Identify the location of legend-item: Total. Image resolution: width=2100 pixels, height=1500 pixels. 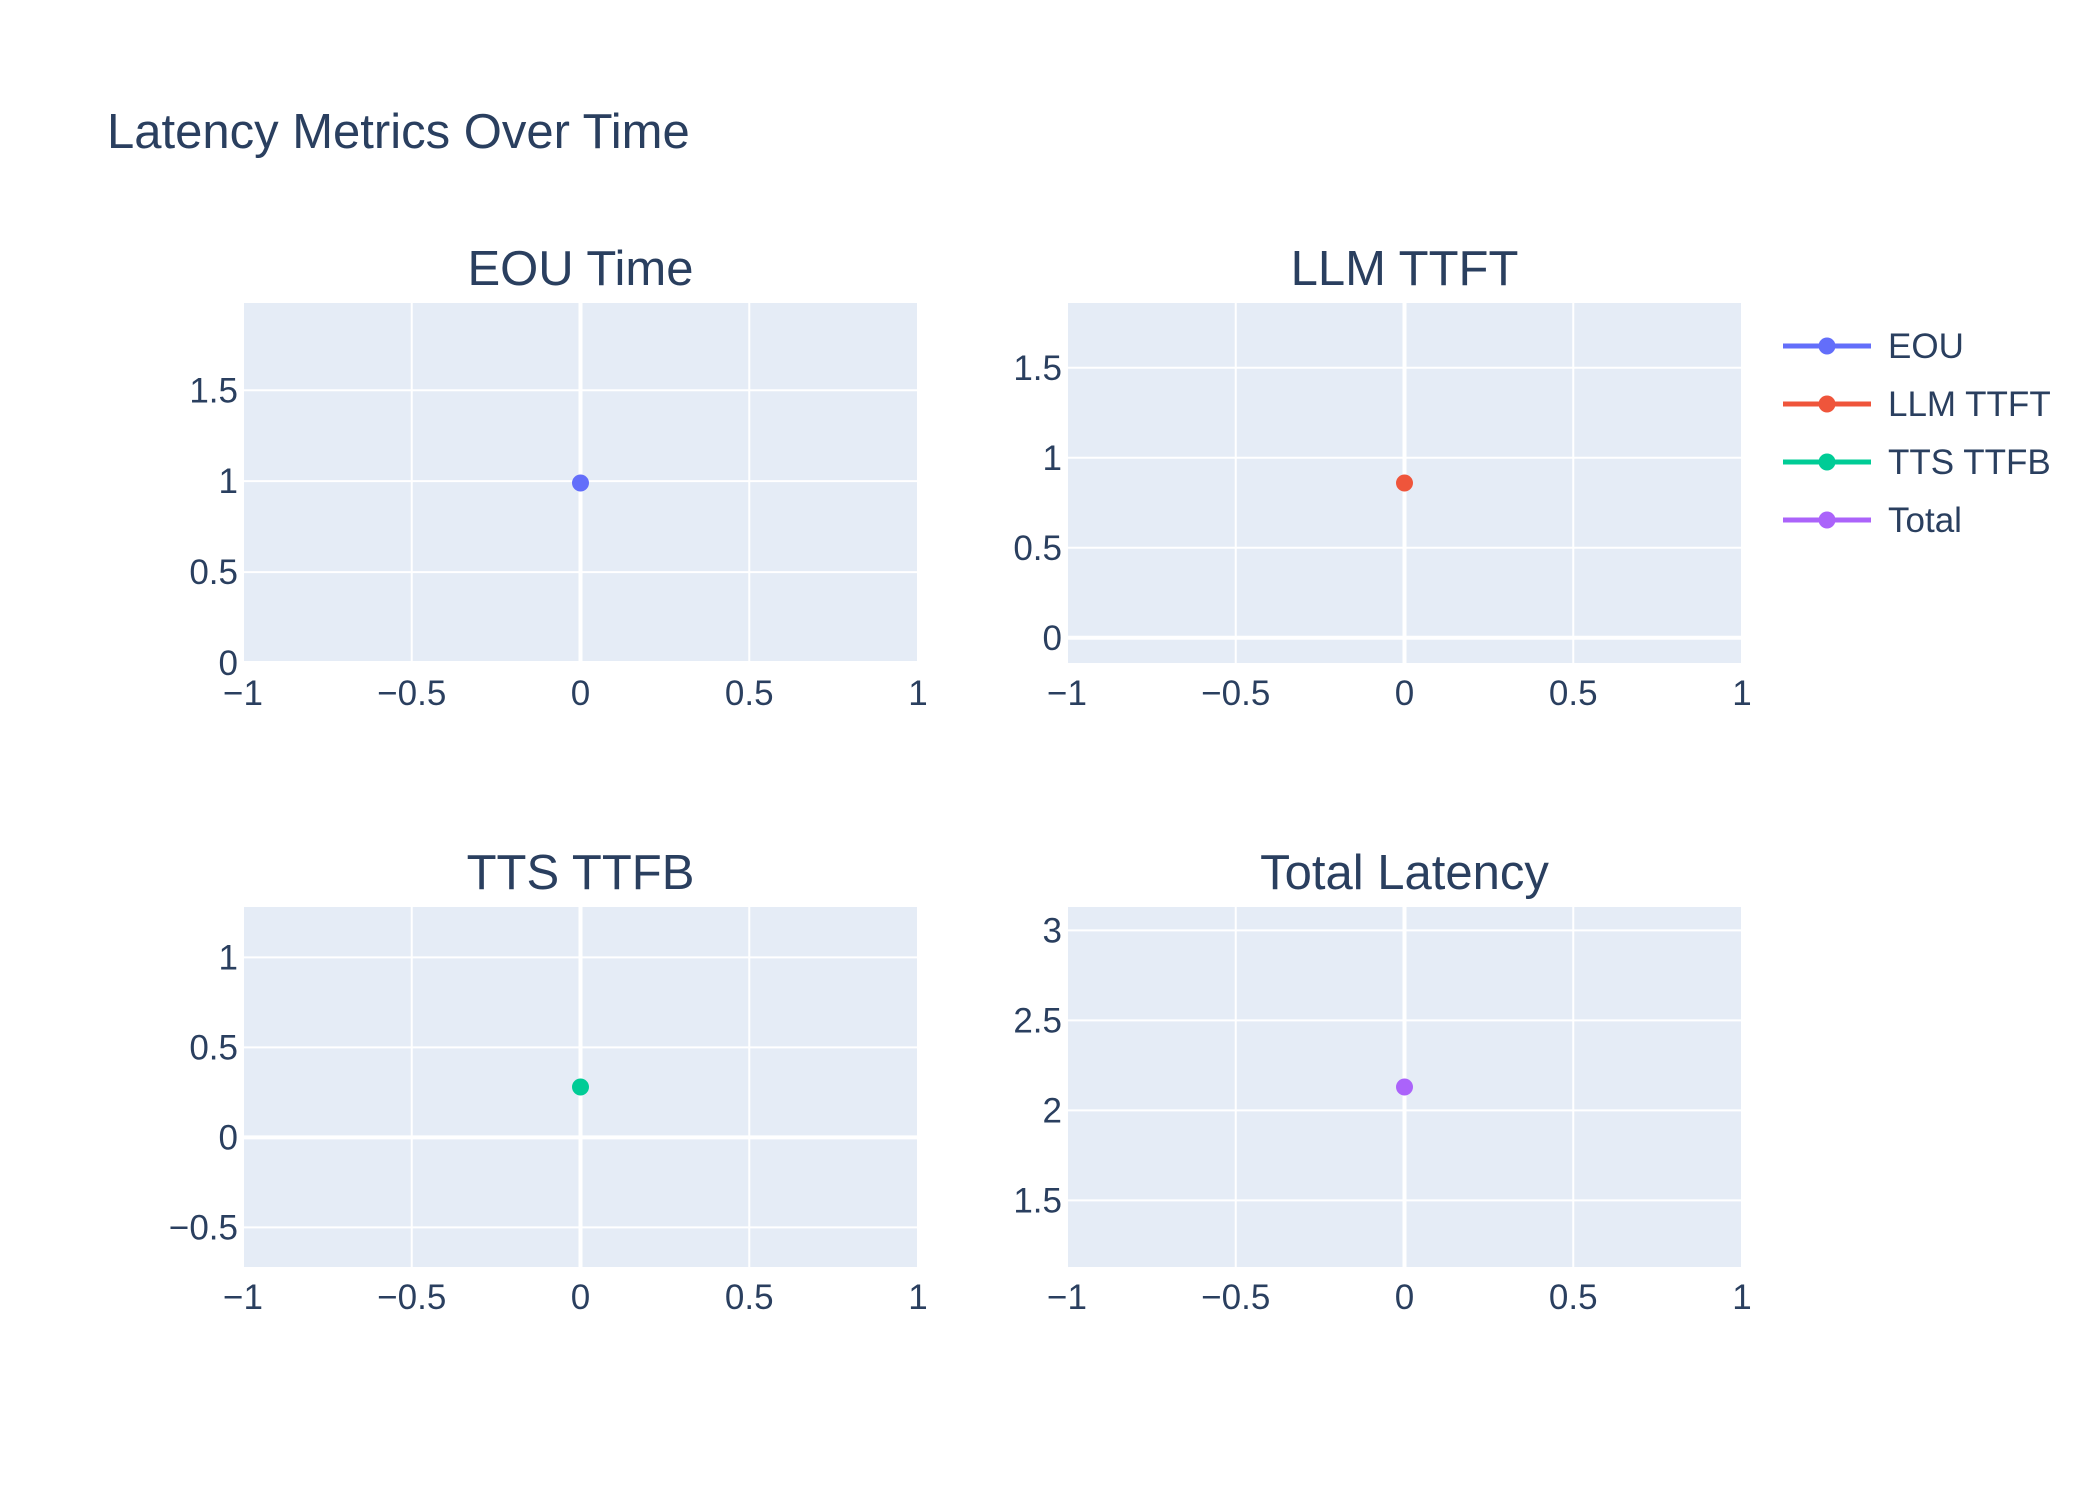
(1872, 520).